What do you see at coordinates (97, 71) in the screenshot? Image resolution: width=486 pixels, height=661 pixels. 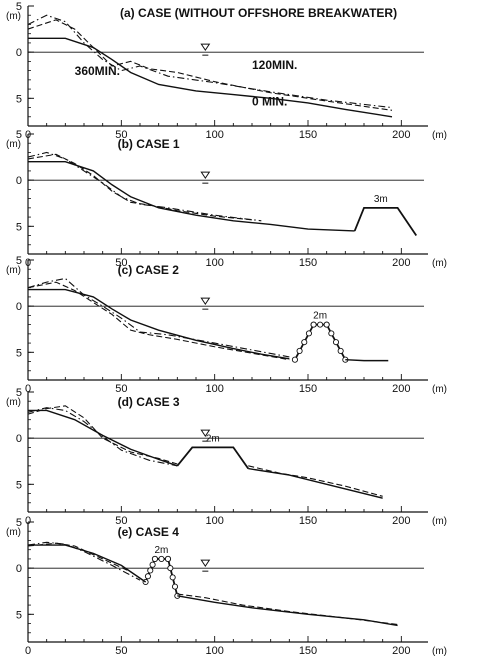 I see `series-annotation: 360MIN.` at bounding box center [97, 71].